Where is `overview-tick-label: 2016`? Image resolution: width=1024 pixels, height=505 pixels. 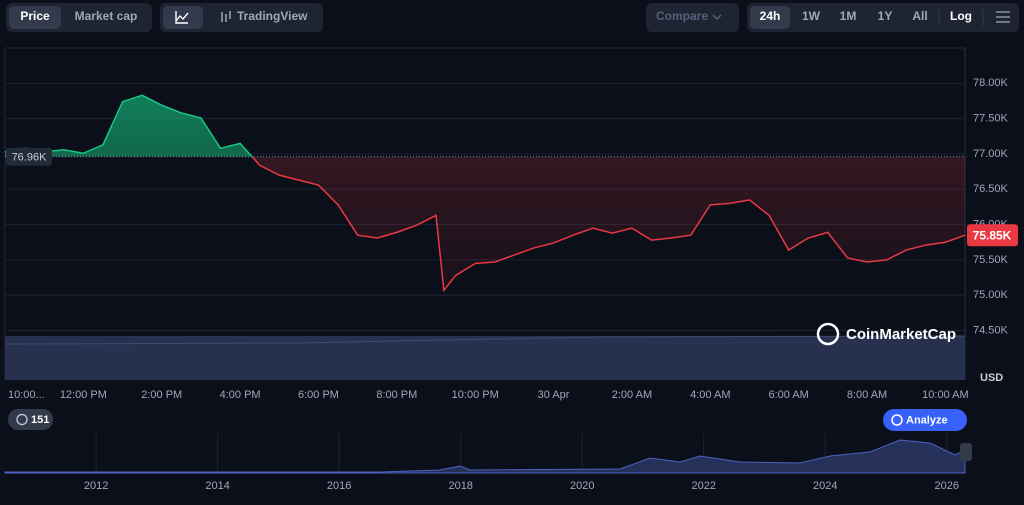
overview-tick-label: 2016 is located at coordinates (339, 486).